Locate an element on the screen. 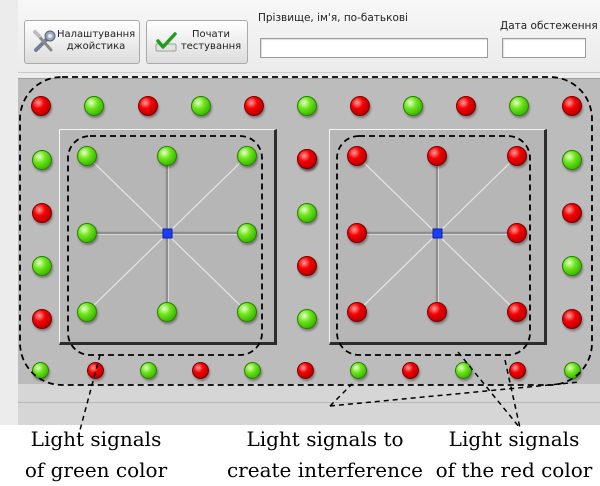 This screenshot has width=600, height=486. joystick-settings-label: Налаштування джойстика is located at coordinates (96, 40).